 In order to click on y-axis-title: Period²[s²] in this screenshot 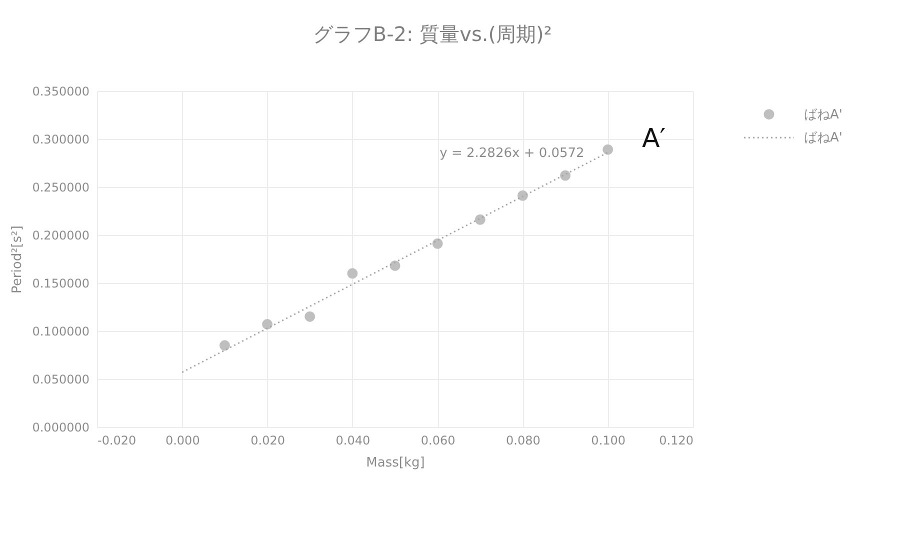, I will do `click(18, 260)`.